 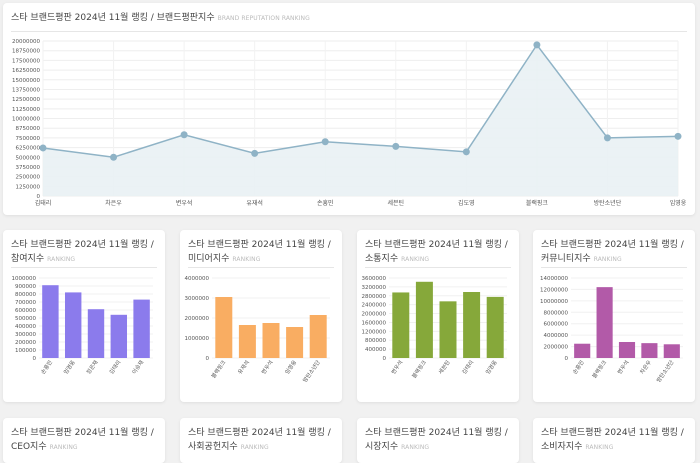 What do you see at coordinates (25, 343) in the screenshot?
I see `y-tick-label: 200000` at bounding box center [25, 343].